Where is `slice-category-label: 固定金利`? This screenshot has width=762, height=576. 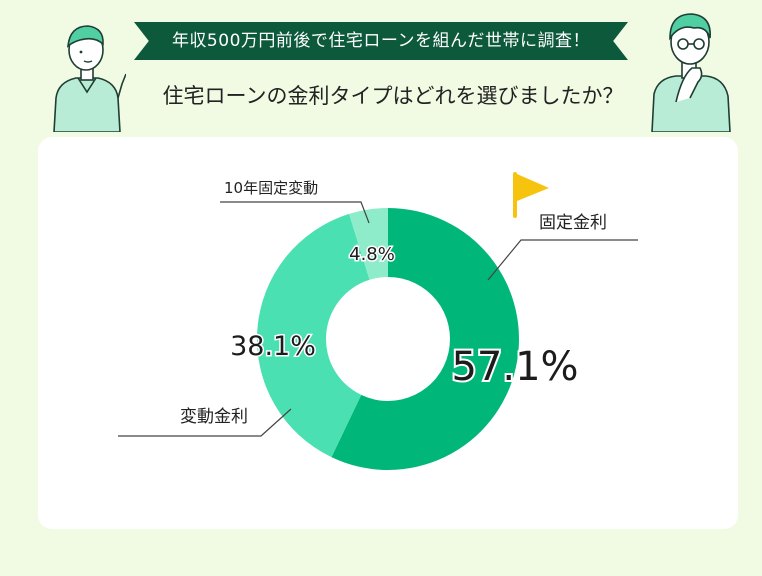
slice-category-label: 固定金利 is located at coordinates (573, 223).